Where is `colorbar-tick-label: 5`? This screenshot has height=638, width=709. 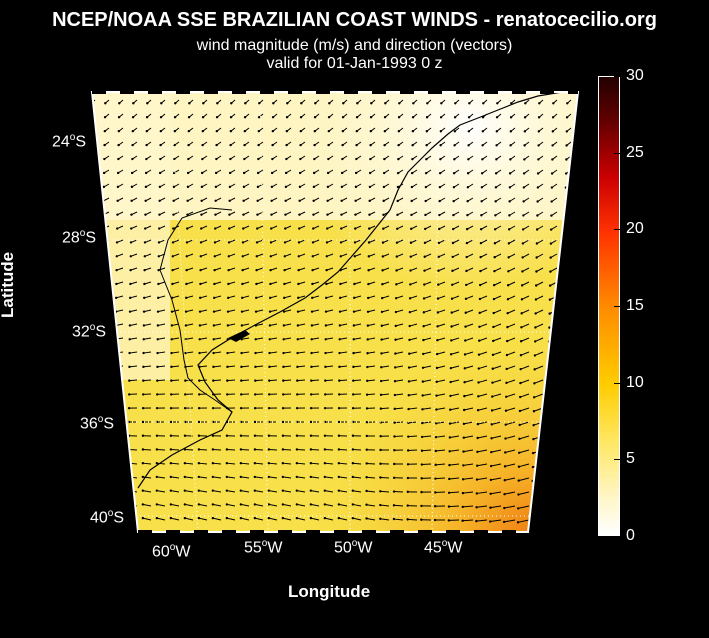 colorbar-tick-label: 5 is located at coordinates (630, 459).